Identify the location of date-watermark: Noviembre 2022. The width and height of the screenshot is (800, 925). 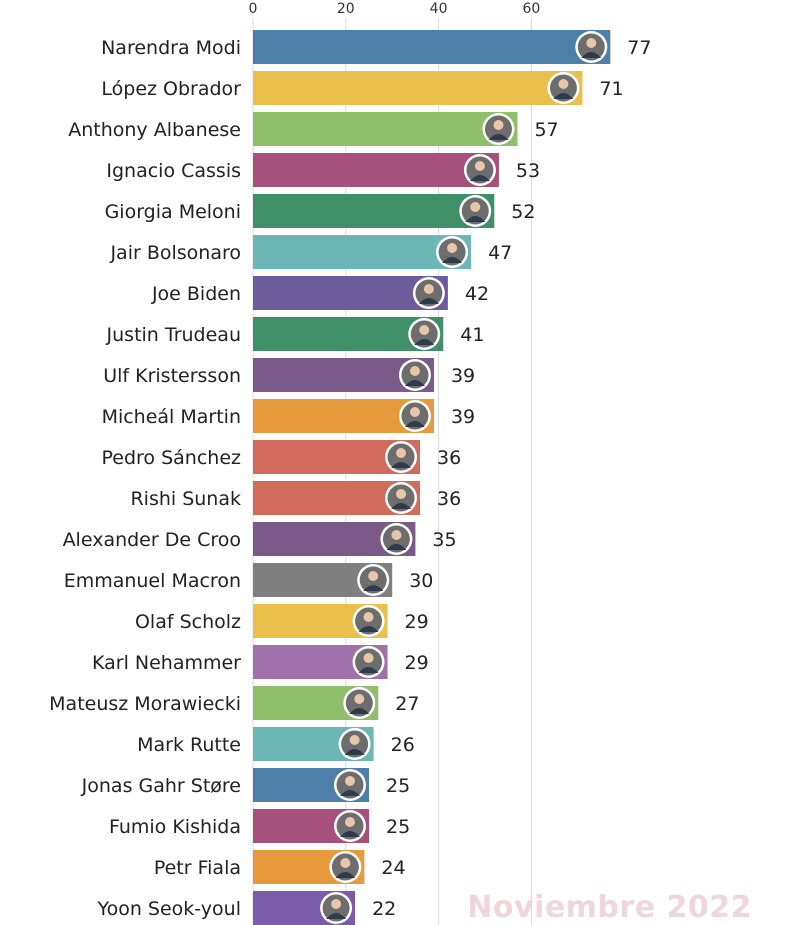
(609, 907).